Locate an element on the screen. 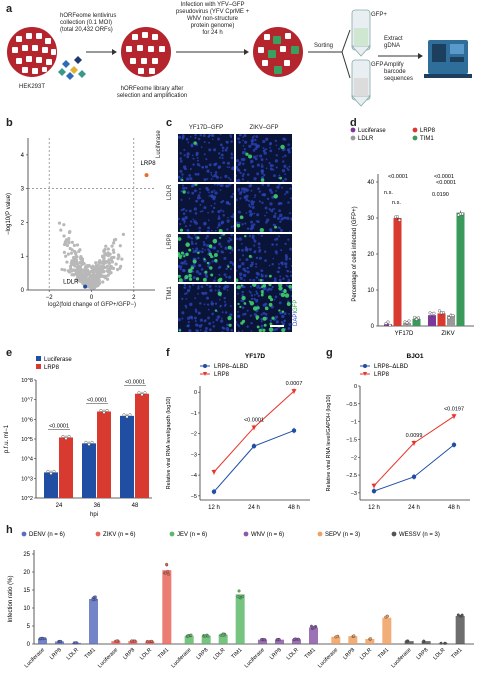  x-tick-label: 48 is located at coordinates (135, 506).